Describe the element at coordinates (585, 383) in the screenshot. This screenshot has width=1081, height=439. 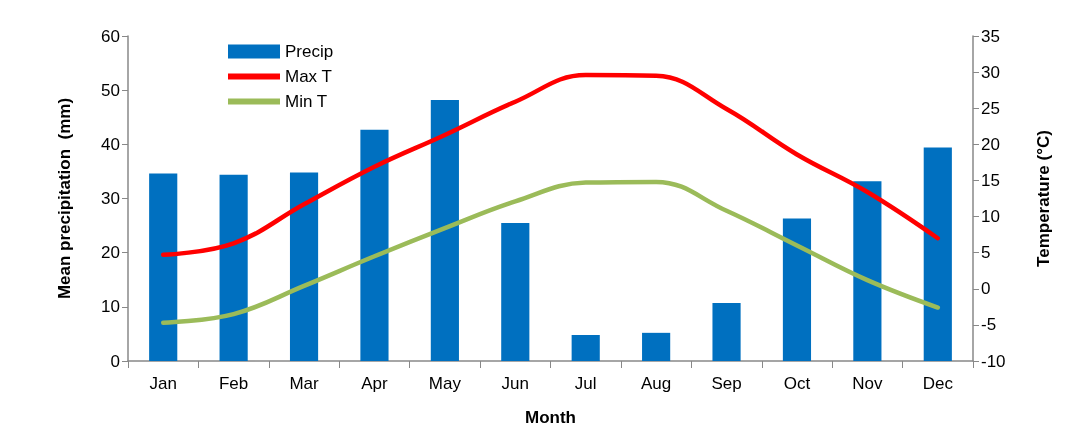
I see `x-tick-label: Jul` at that location.